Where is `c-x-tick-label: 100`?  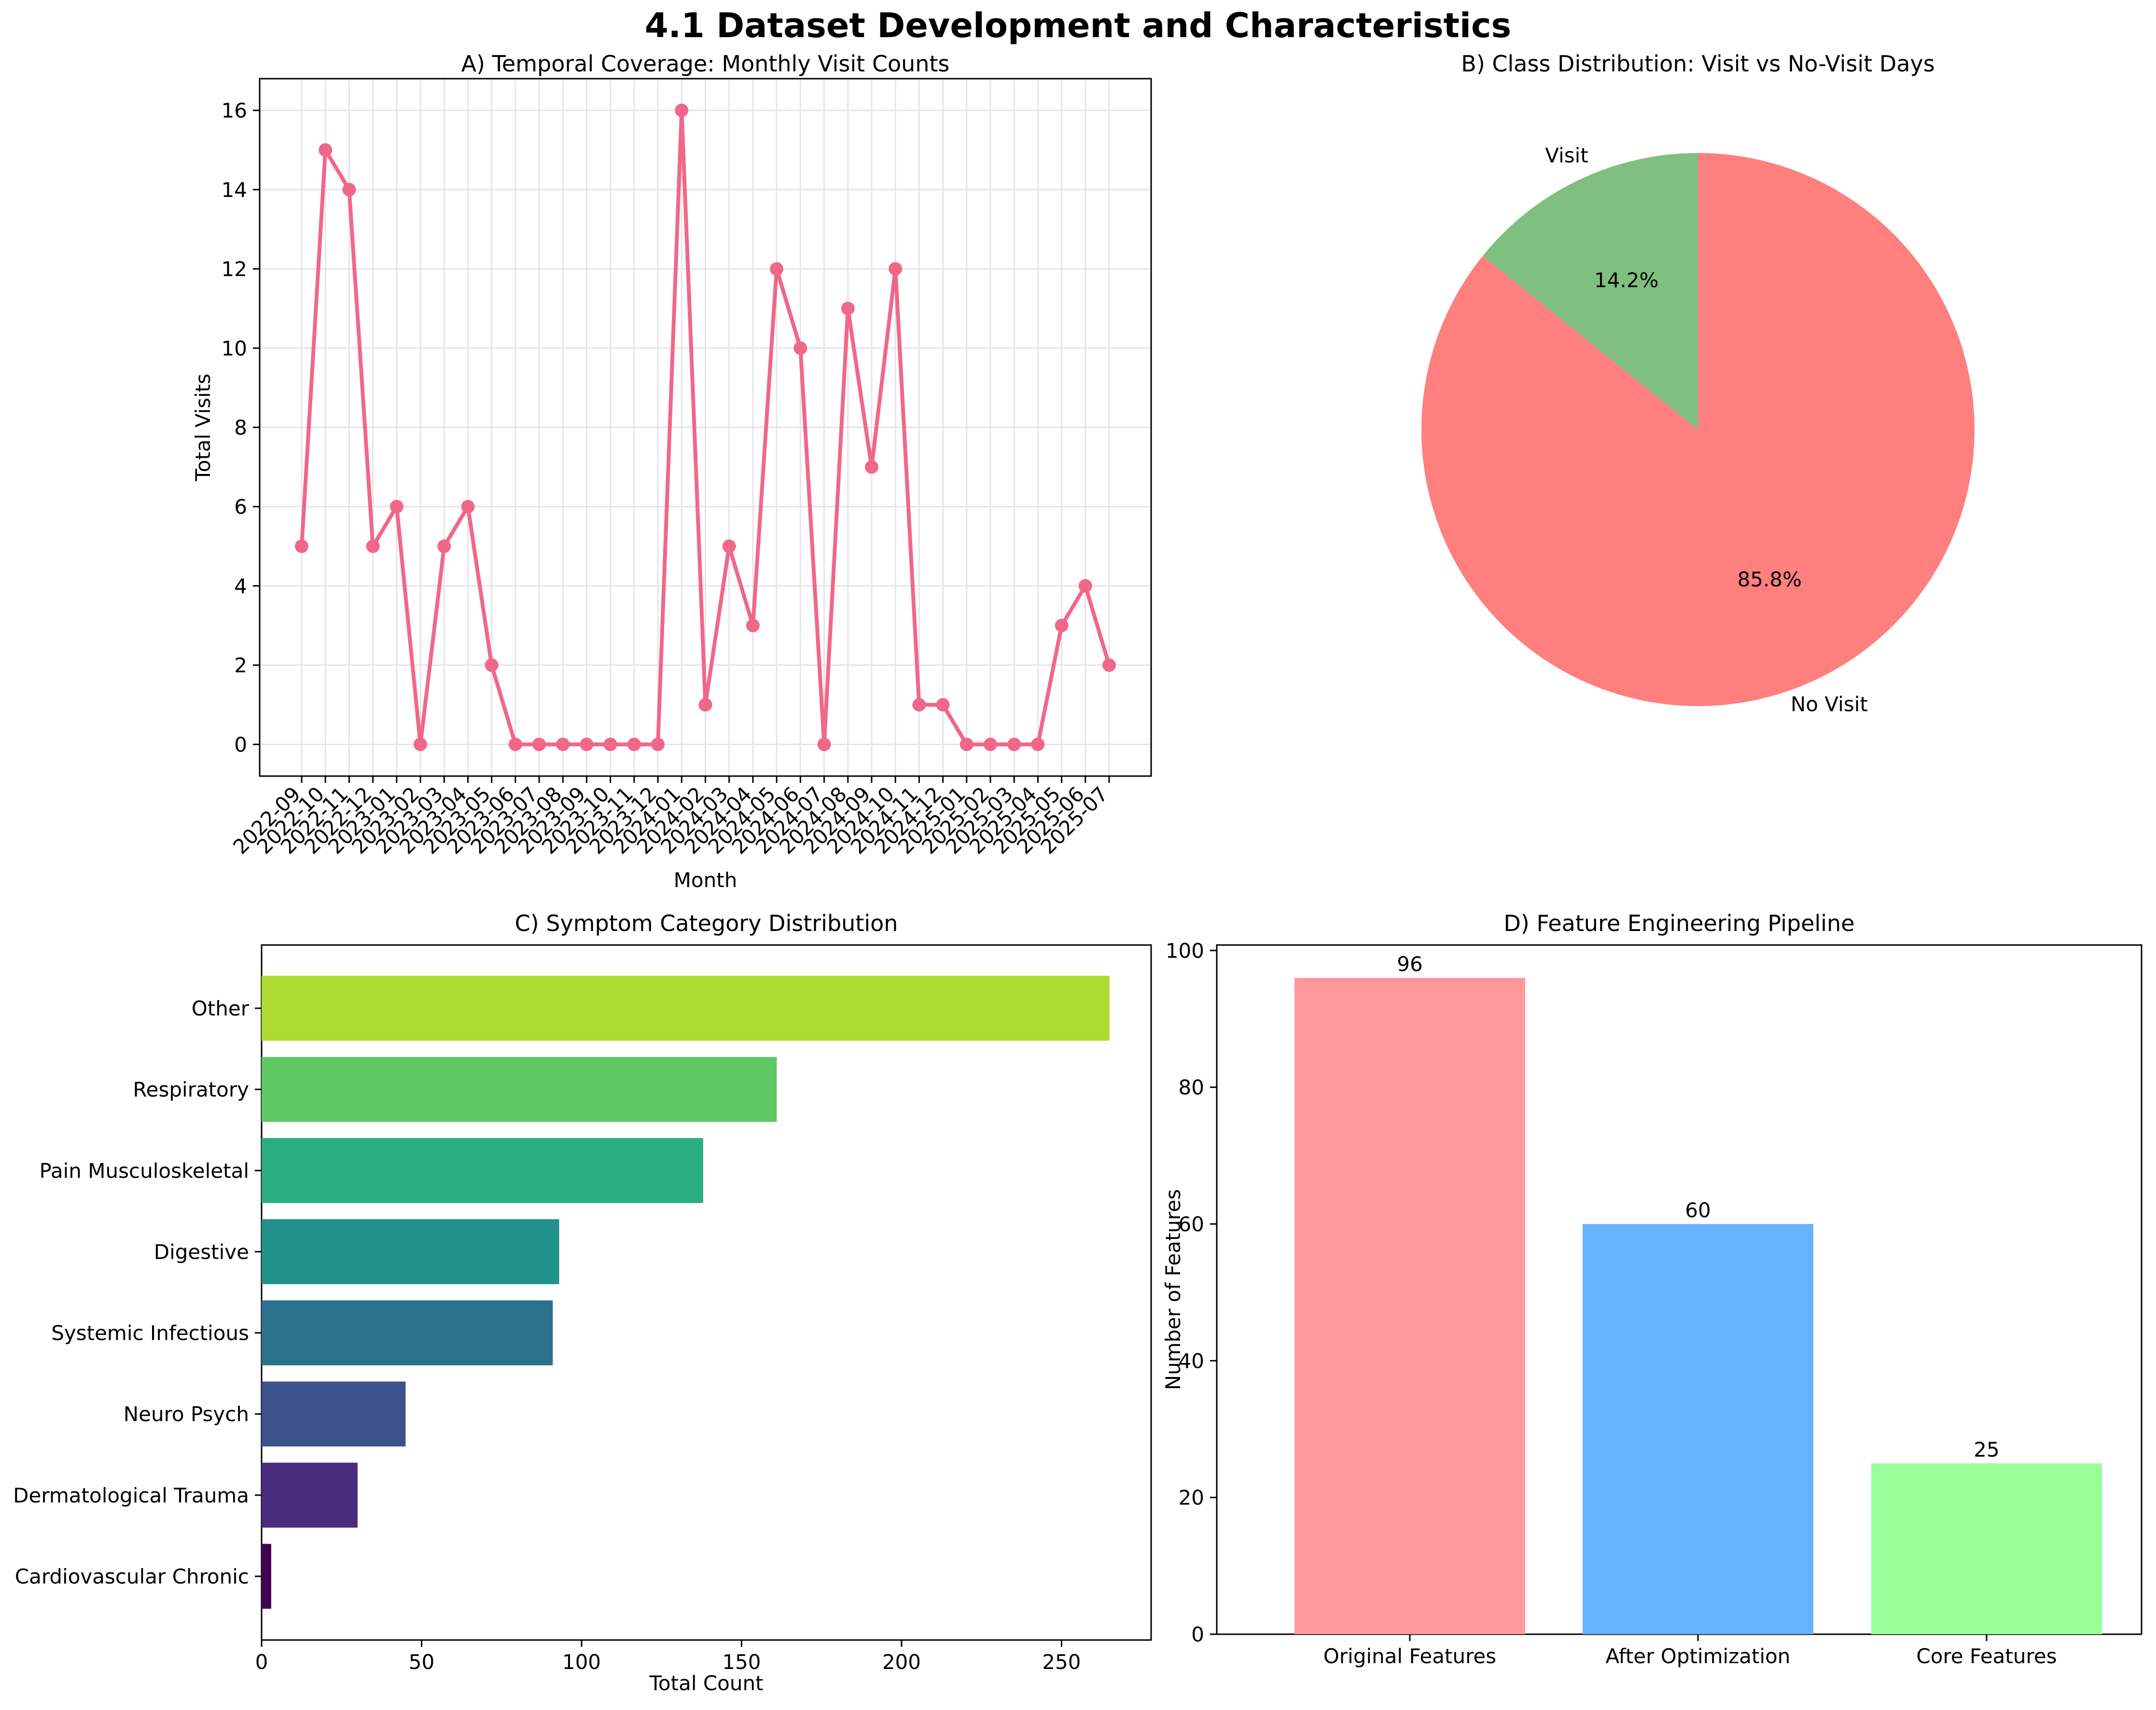
c-x-tick-label: 100 is located at coordinates (581, 1662).